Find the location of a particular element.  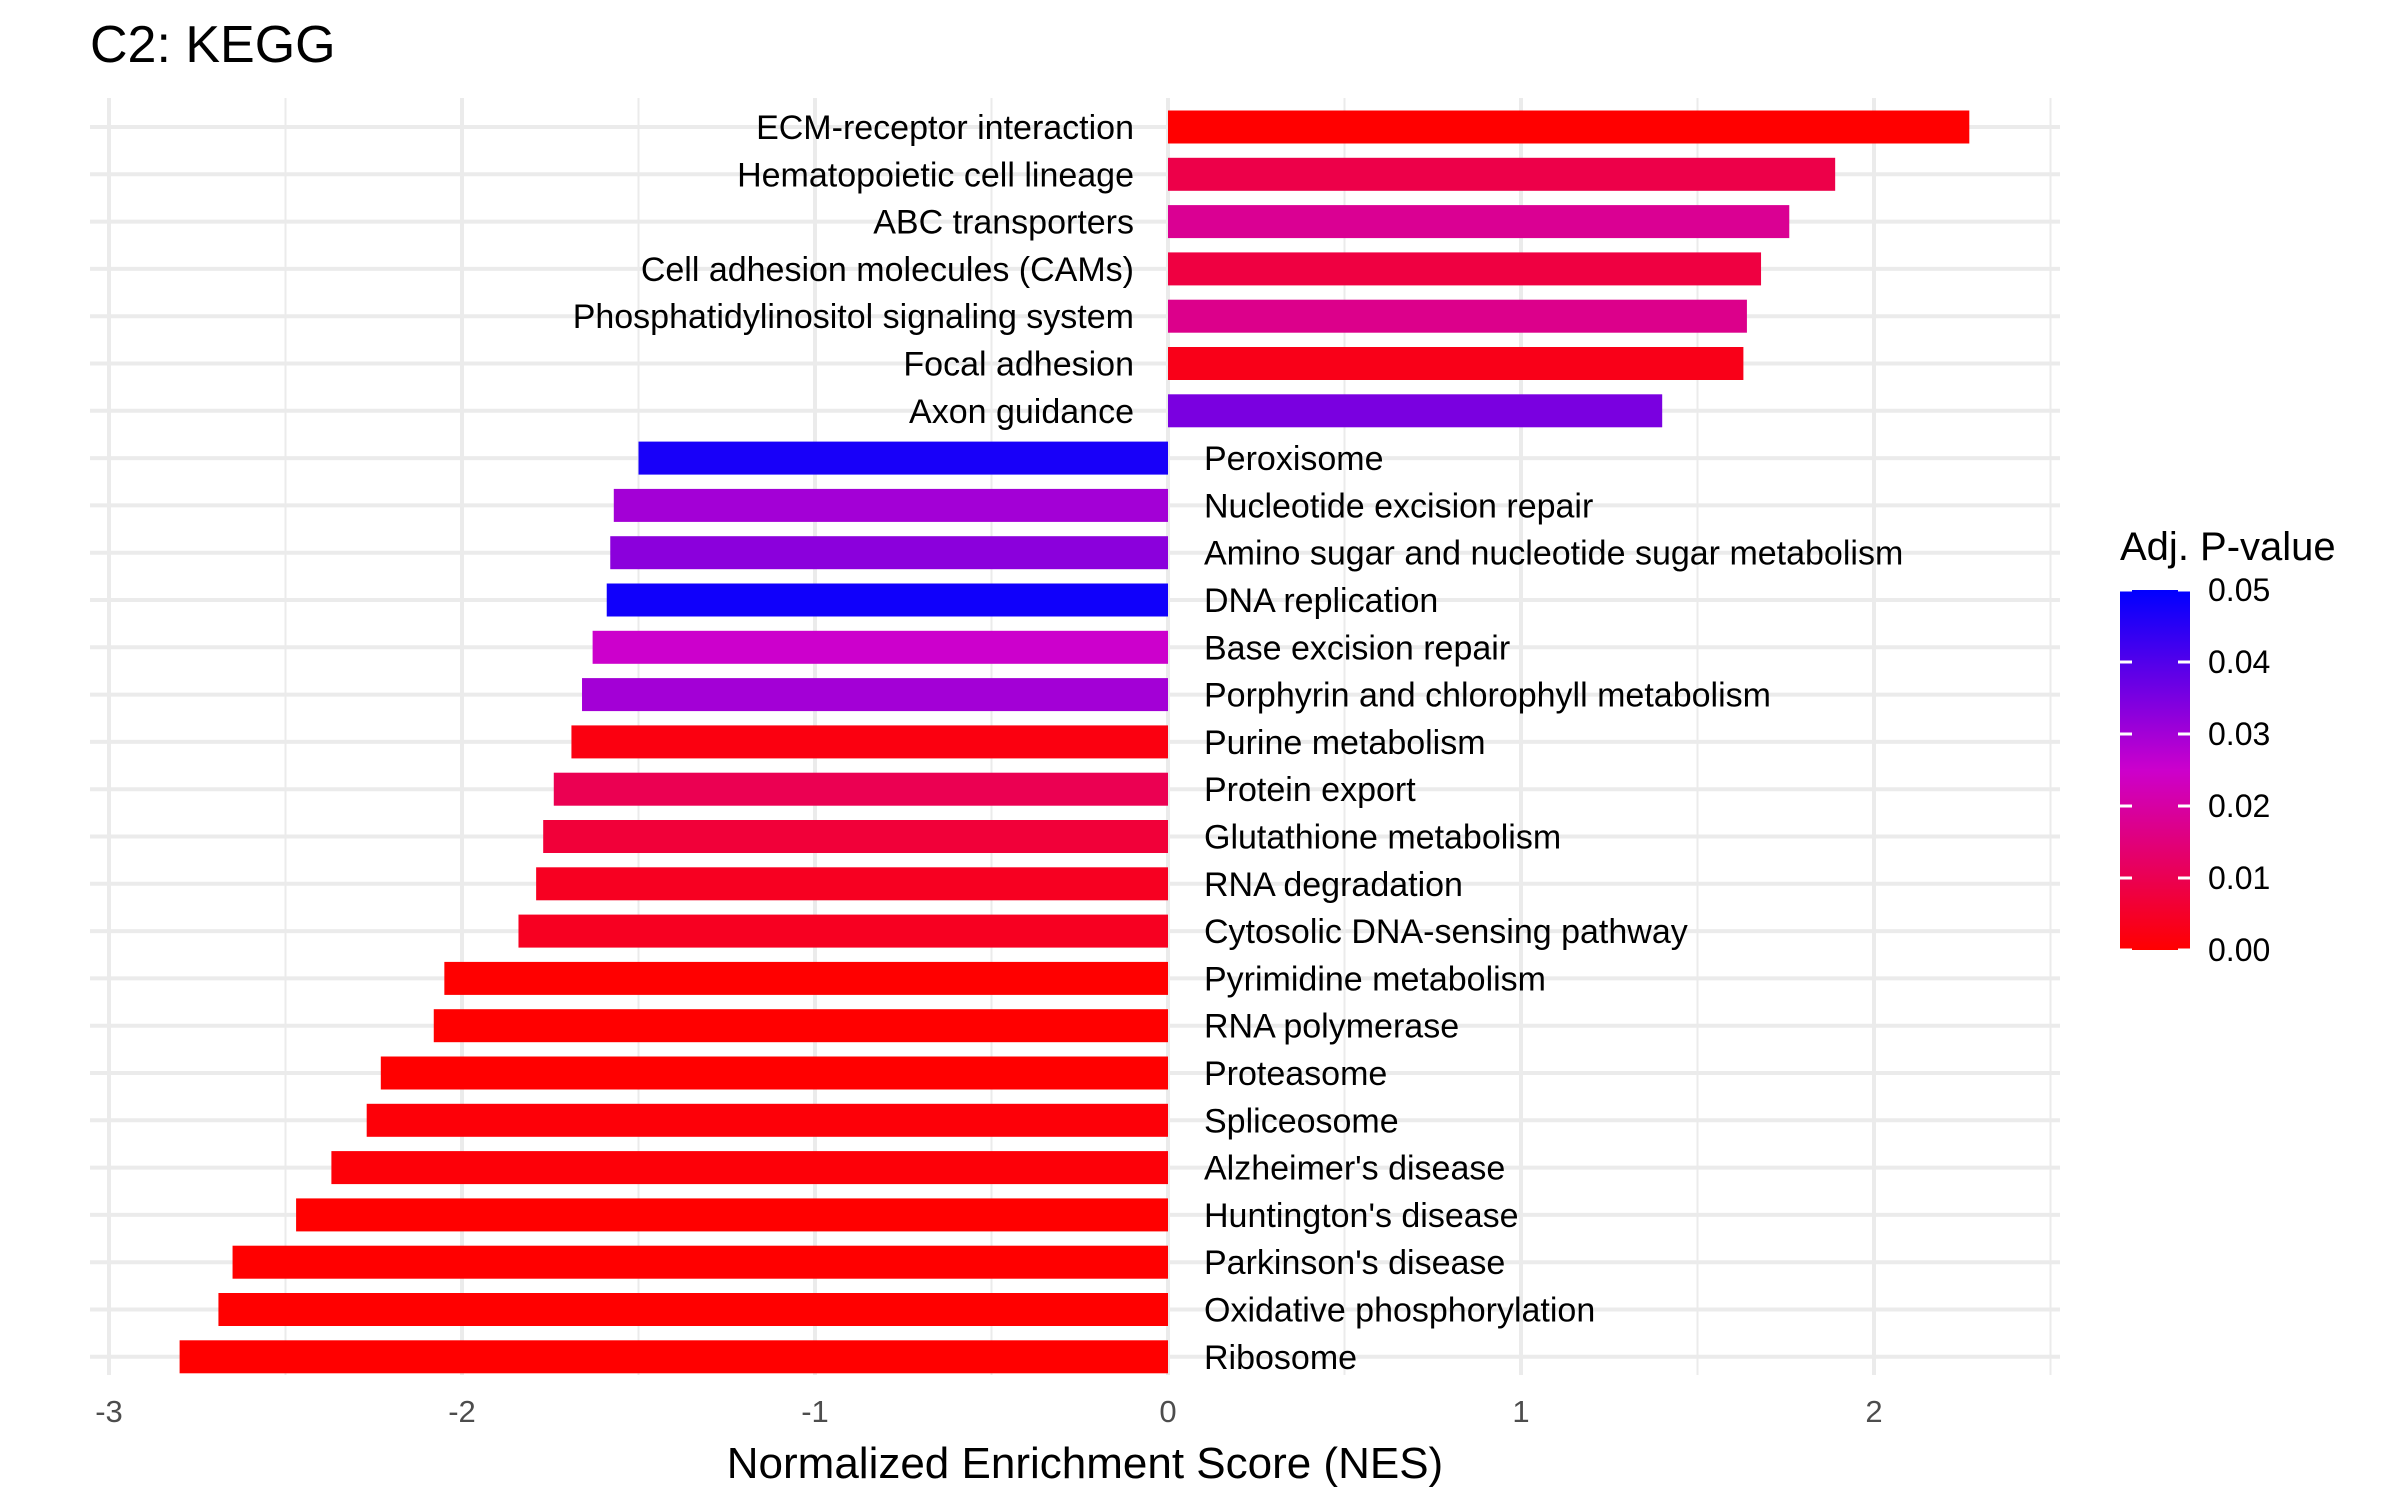

category-label-19: RNA polymerase is located at coordinates (1331, 1027).